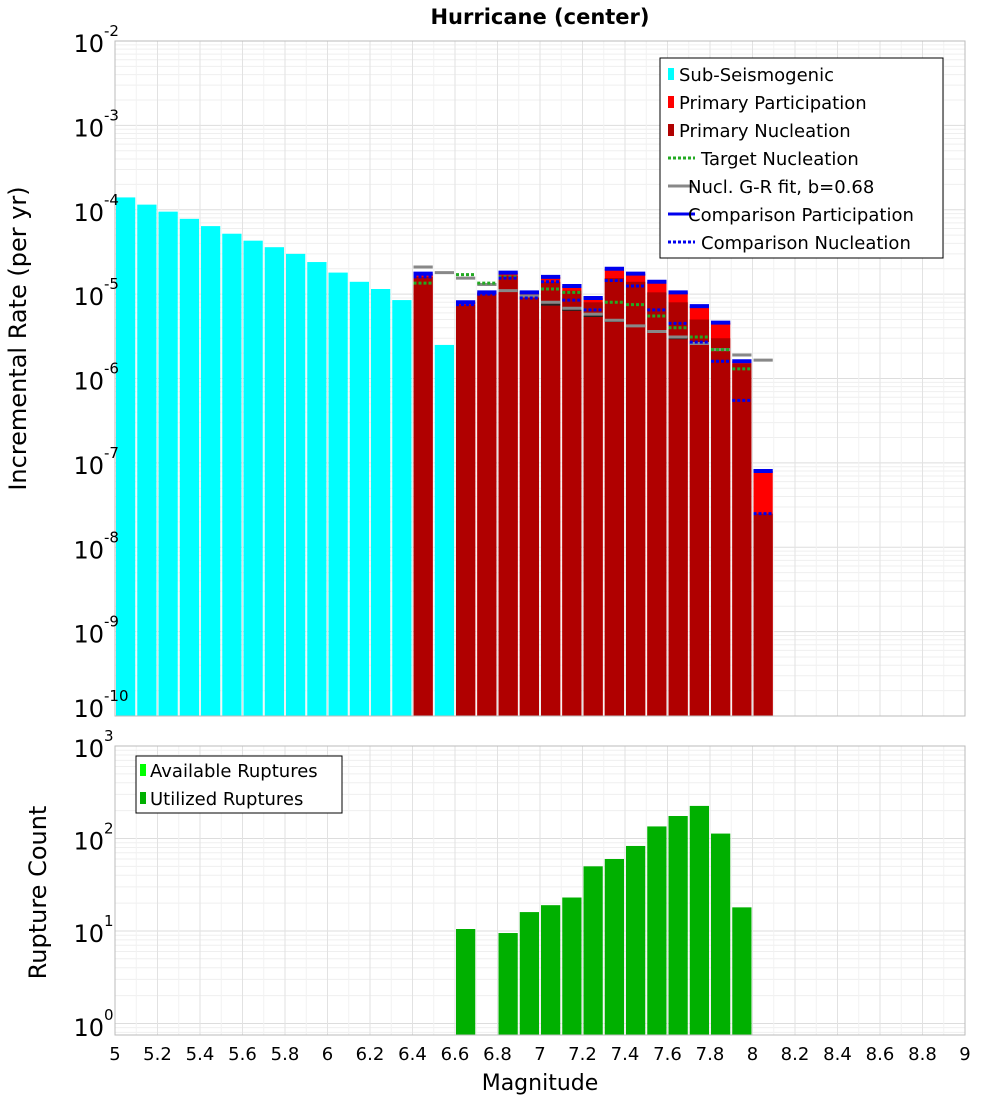 Image resolution: width=1000 pixels, height=1104 pixels. What do you see at coordinates (285, 1054) in the screenshot?
I see `x-tick-label: 5.8` at bounding box center [285, 1054].